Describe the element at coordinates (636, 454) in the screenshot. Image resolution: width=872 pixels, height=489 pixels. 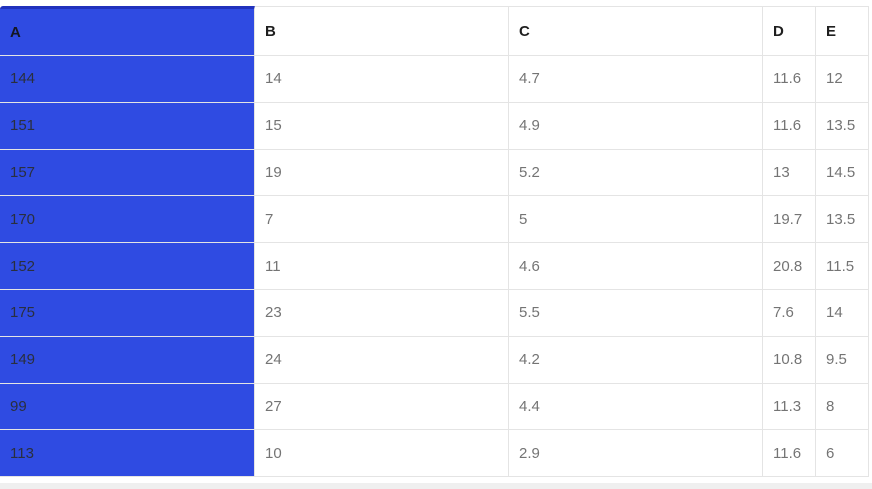
I see `cell-c-8: 2.9` at that location.